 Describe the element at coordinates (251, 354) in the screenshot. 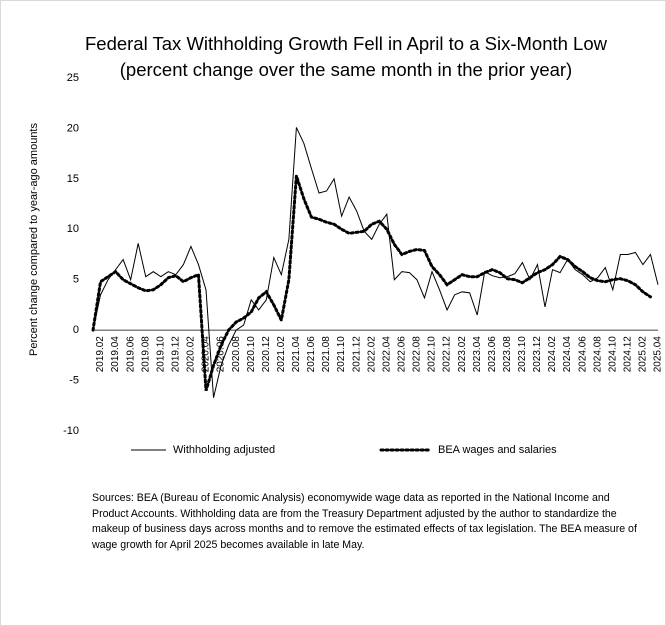

I see `x-tick-label: 2020.10` at that location.